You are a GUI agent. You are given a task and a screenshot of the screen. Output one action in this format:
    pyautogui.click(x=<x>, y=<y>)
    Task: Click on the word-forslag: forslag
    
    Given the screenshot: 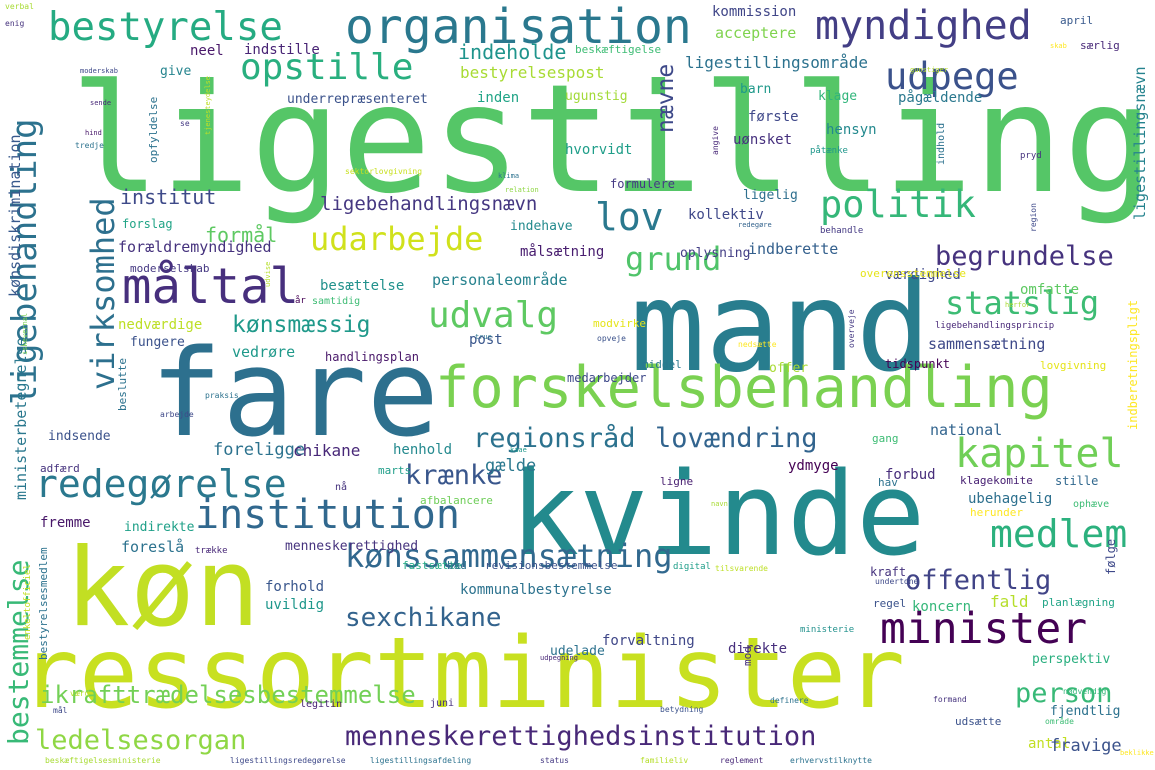 What is the action you would take?
    pyautogui.click(x=147, y=224)
    